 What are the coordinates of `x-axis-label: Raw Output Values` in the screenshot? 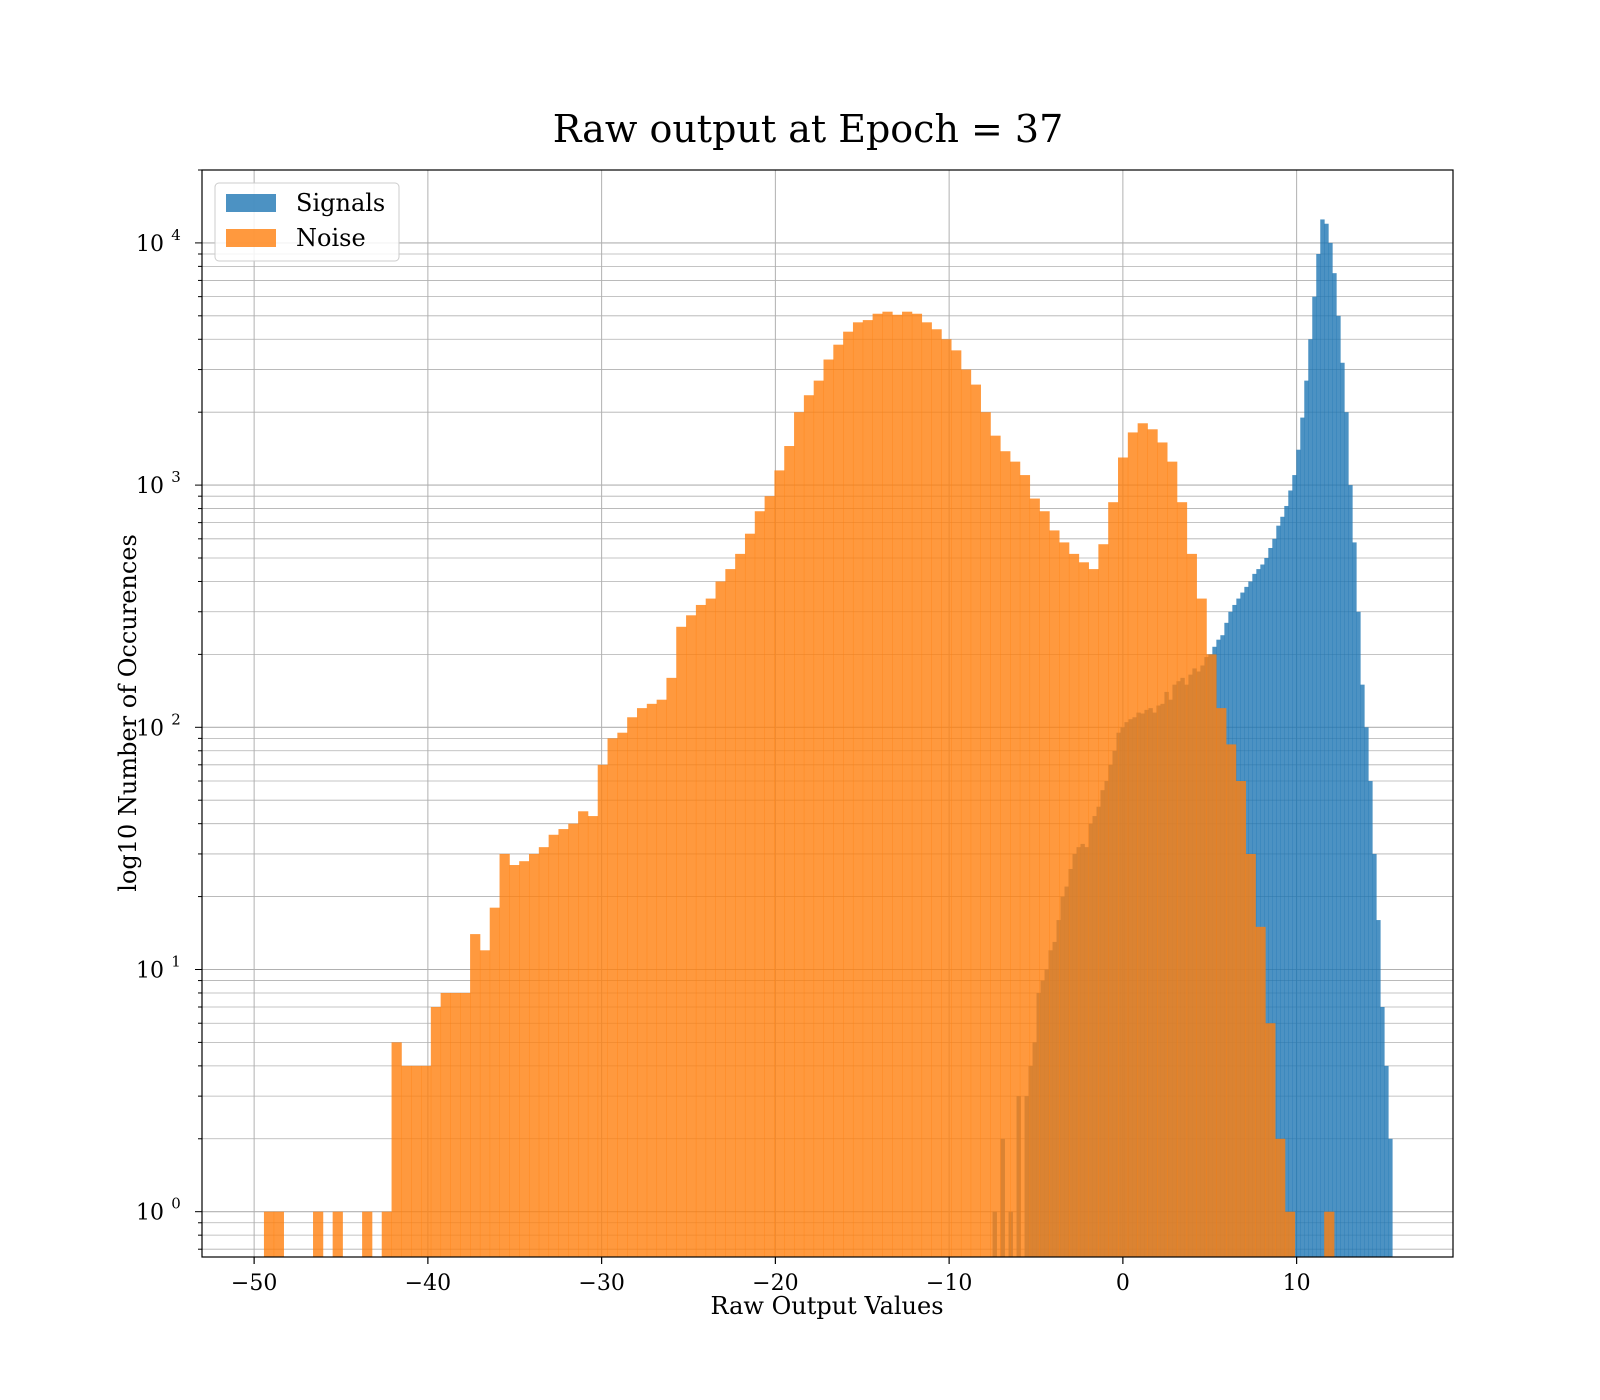 It's located at (826, 1306).